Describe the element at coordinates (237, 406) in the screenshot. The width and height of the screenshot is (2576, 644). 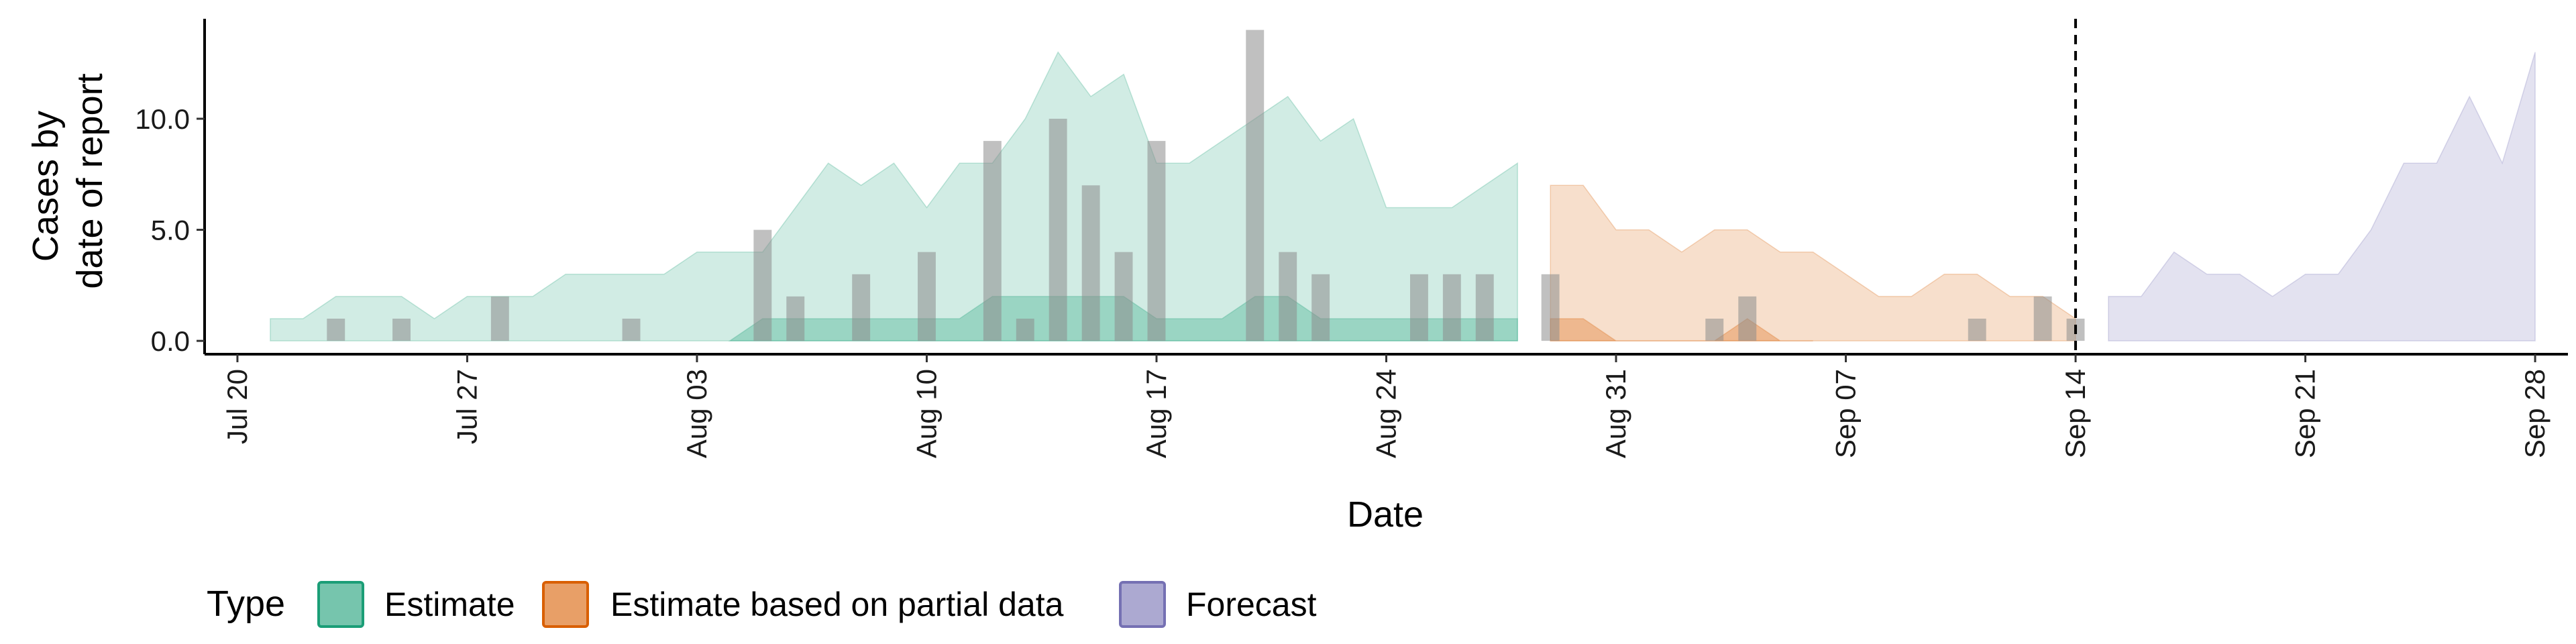
I see `x-tick-label-0: Jul 20` at that location.